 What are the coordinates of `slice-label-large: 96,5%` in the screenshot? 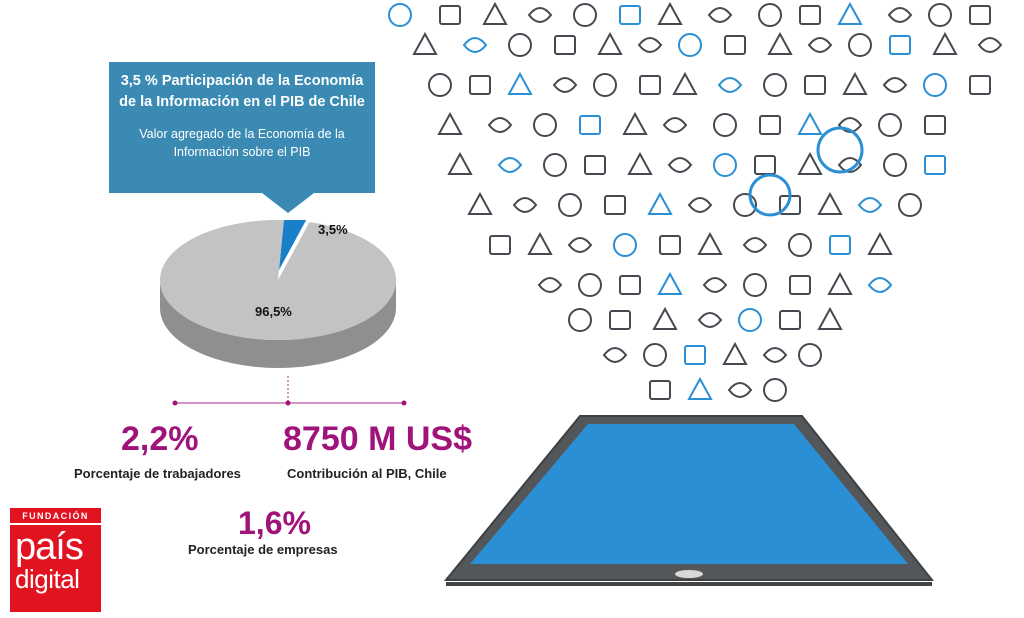 It's located at (273, 311).